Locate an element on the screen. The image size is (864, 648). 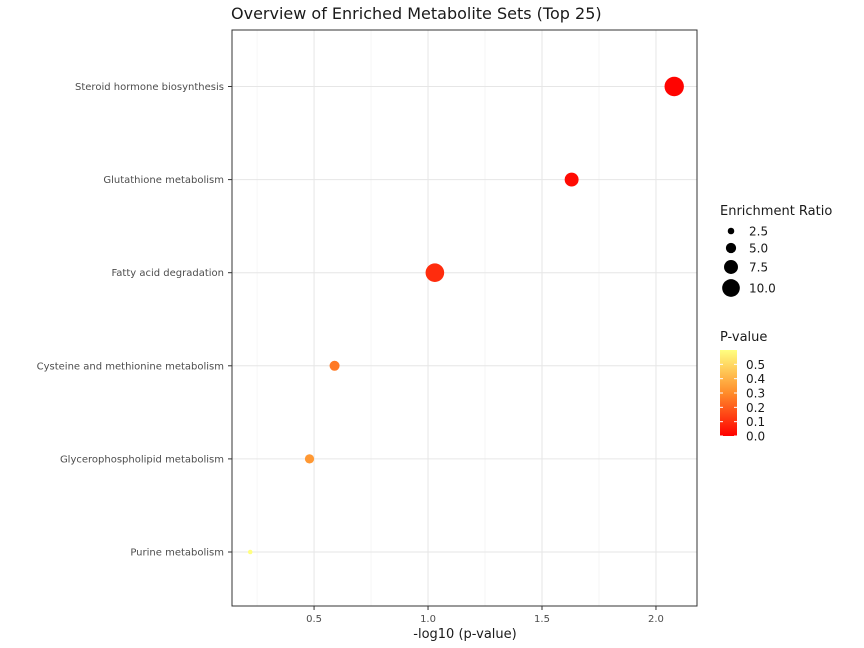
y-tick-label: Glutathione metabolism is located at coordinates (163, 180).